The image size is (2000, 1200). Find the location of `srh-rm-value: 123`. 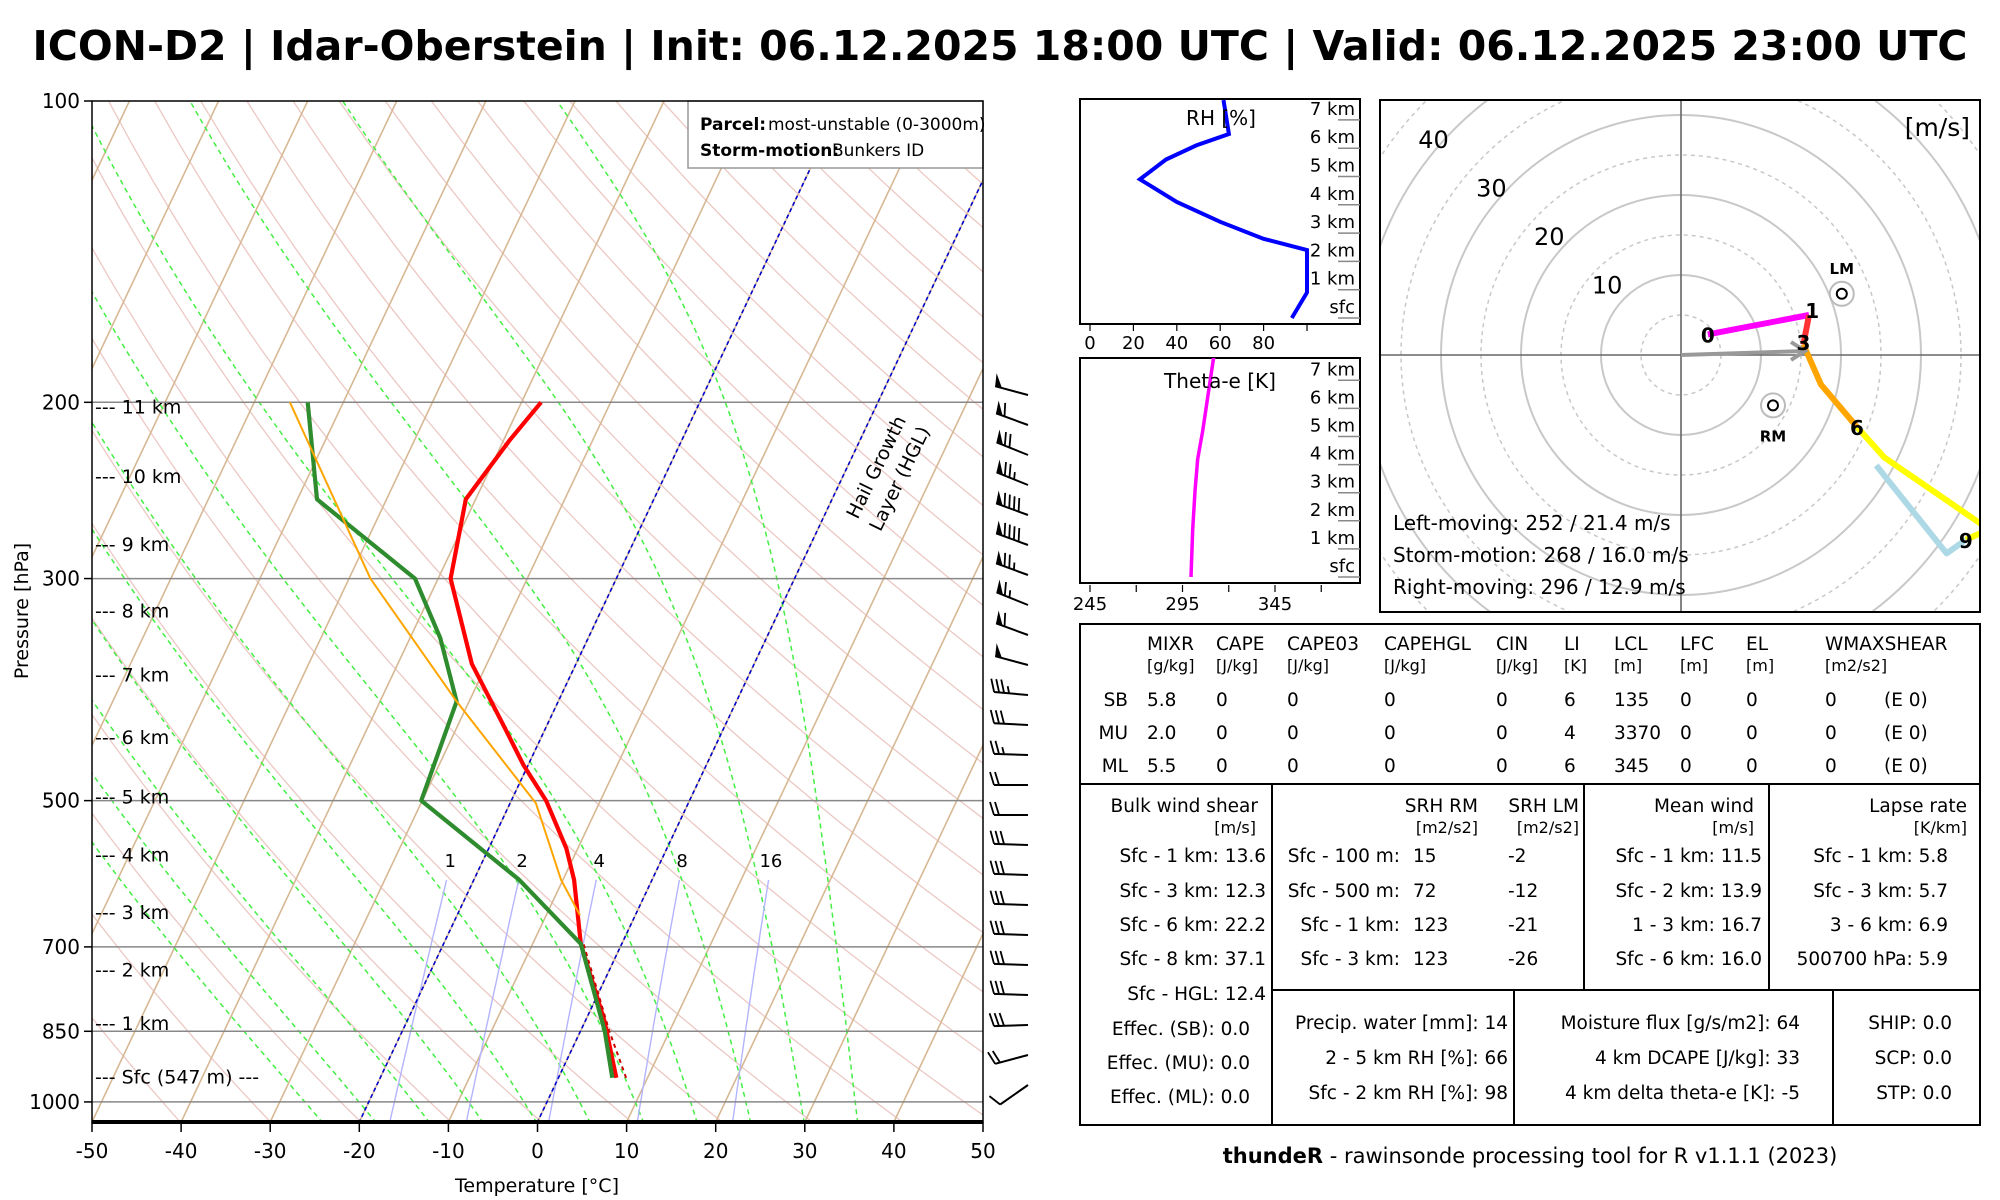

srh-rm-value: 123 is located at coordinates (1430, 959).